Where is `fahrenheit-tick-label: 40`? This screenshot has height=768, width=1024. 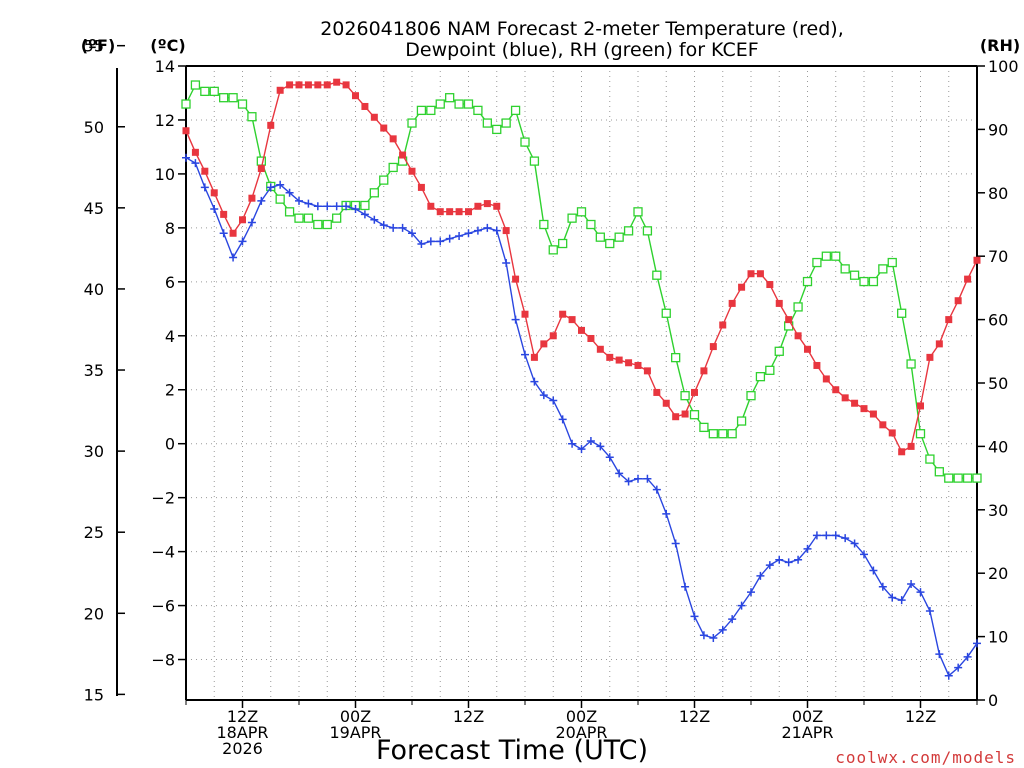
fahrenheit-tick-label: 40 is located at coordinates (94, 289).